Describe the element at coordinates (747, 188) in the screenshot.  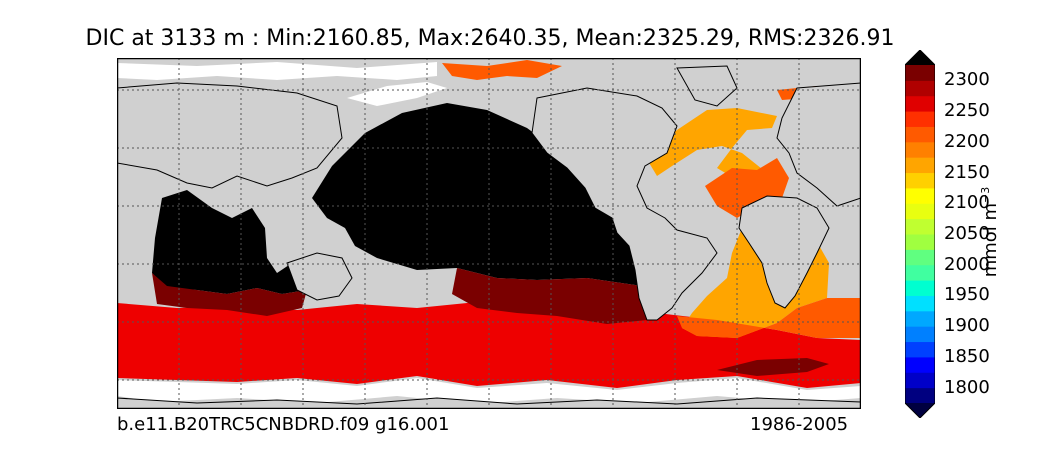
I see `atlantic-east-orange-red` at that location.